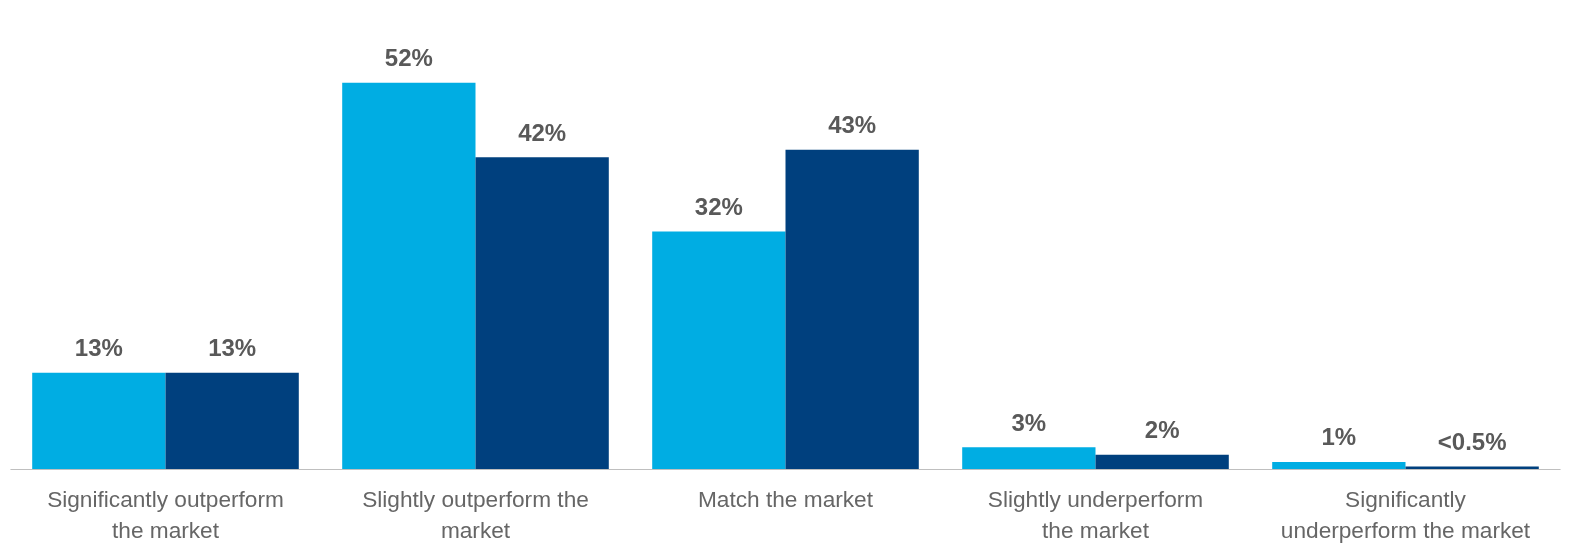 The image size is (1577, 548). What do you see at coordinates (852, 125) in the screenshot?
I see `data-label: 43%` at bounding box center [852, 125].